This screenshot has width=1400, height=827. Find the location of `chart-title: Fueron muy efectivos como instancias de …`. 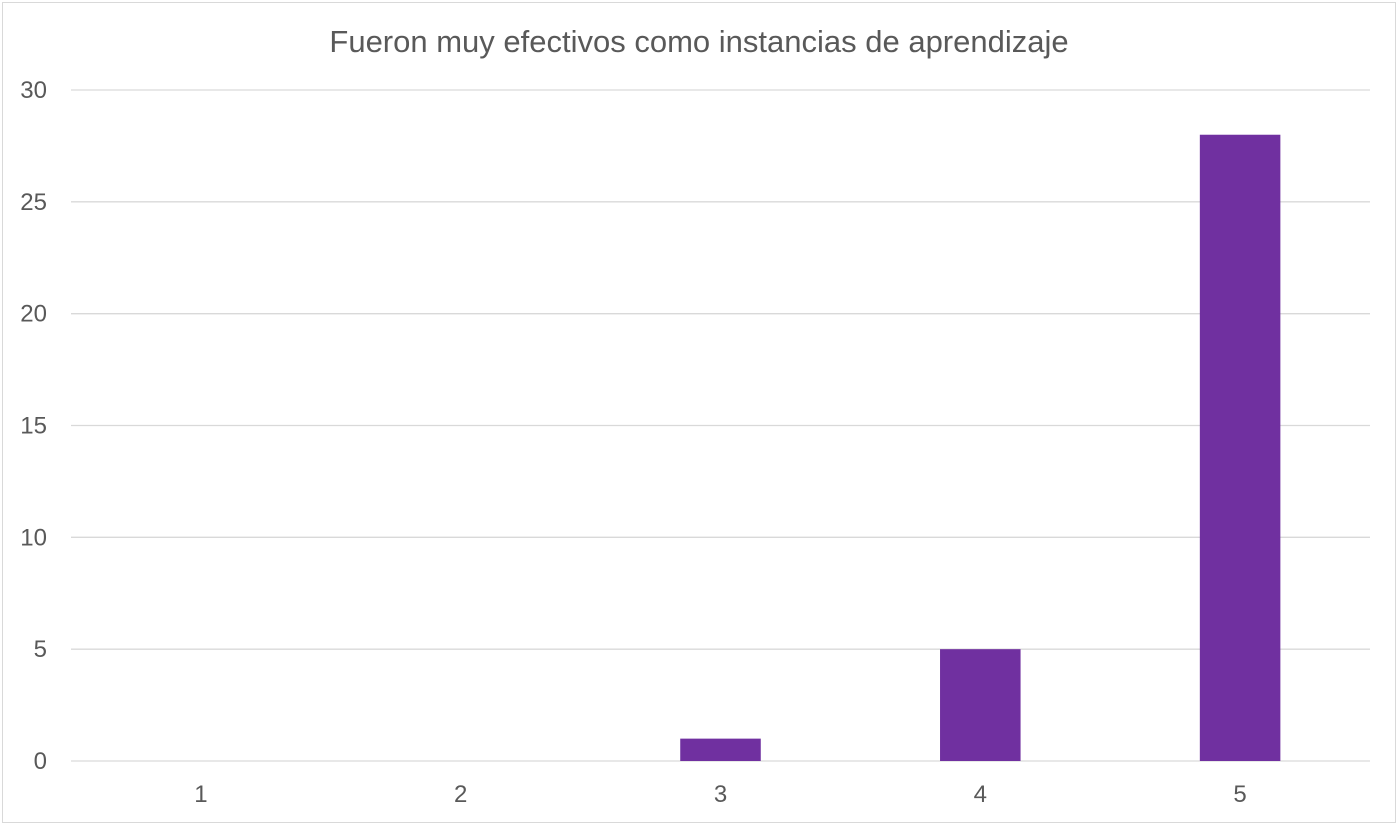

chart-title: Fueron muy efectivos como instancias de … is located at coordinates (698, 41).